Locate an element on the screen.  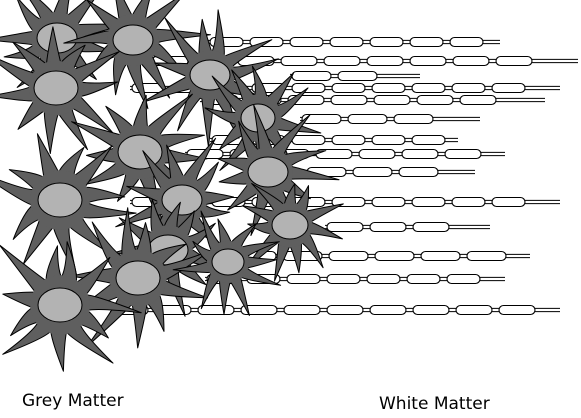
grey-matter-label: Grey Matter is located at coordinates (73, 401).